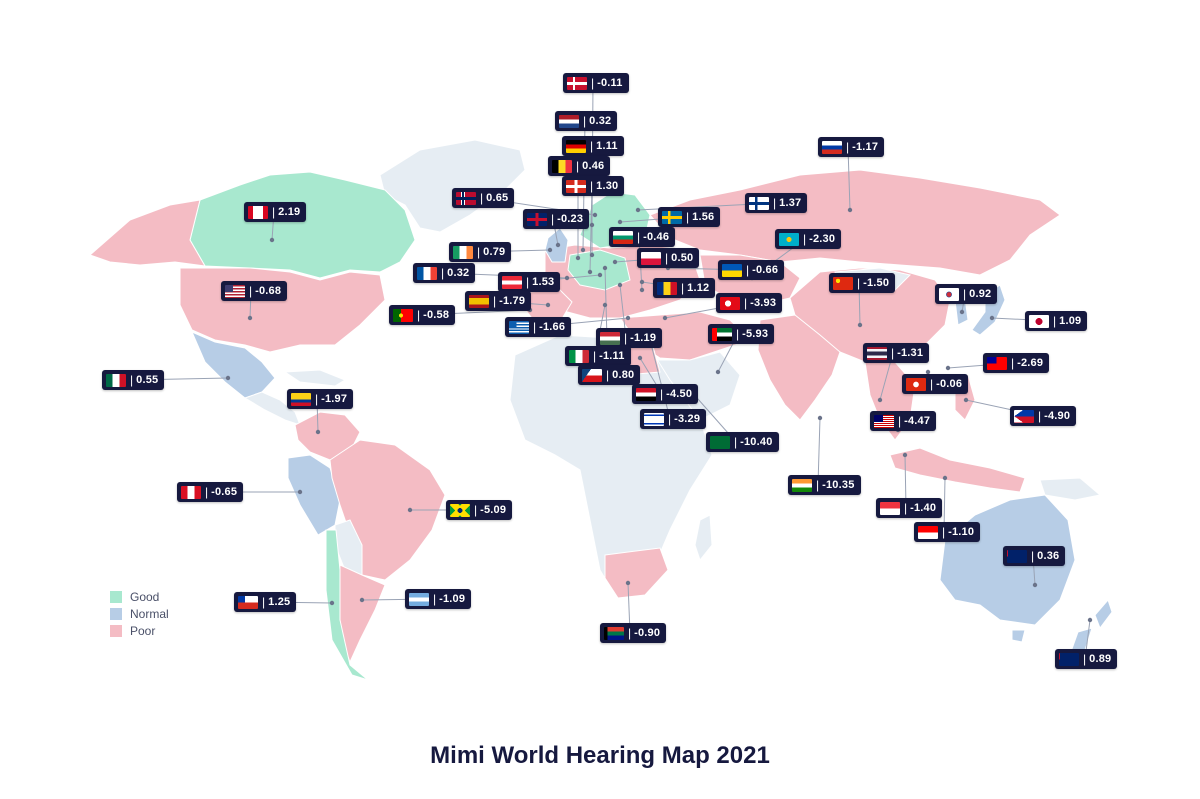 The height and width of the screenshot is (799, 1200). What do you see at coordinates (957, 470) in the screenshot?
I see `indonesia-shape` at bounding box center [957, 470].